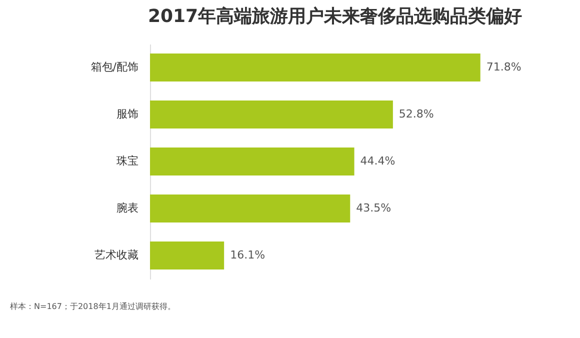  Describe the element at coordinates (504, 67) in the screenshot. I see `data-label: 71.8%` at that location.